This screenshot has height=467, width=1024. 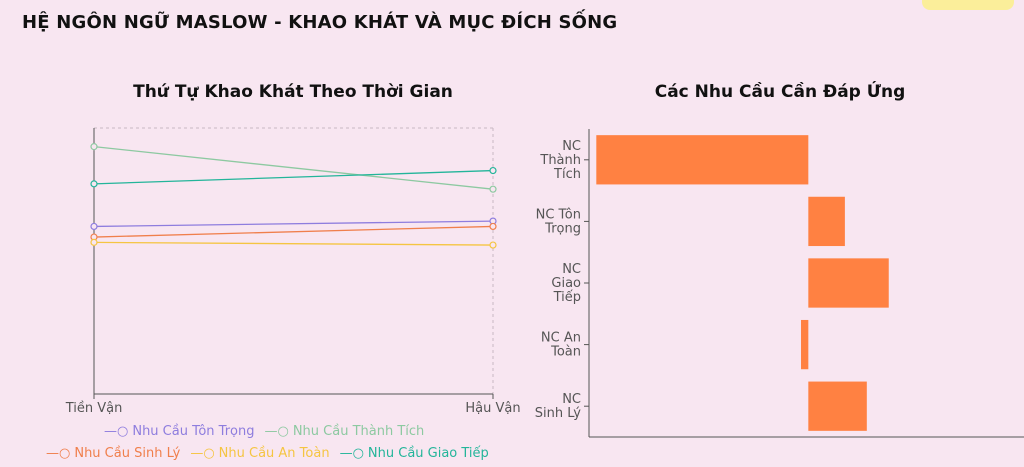 What do you see at coordinates (562, 228) in the screenshot?
I see `y-tick-label: Trọng` at bounding box center [562, 228].